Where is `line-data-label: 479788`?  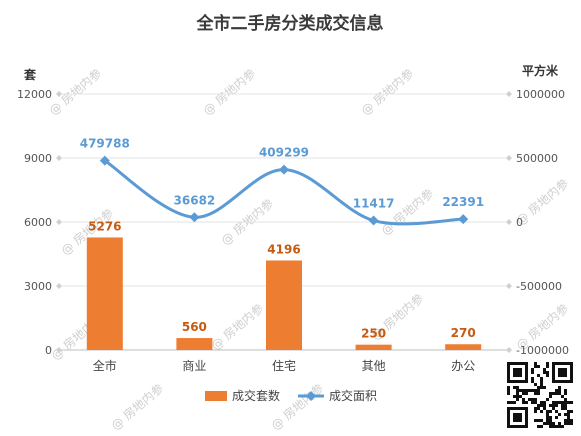
line-data-label: 479788 is located at coordinates (105, 144).